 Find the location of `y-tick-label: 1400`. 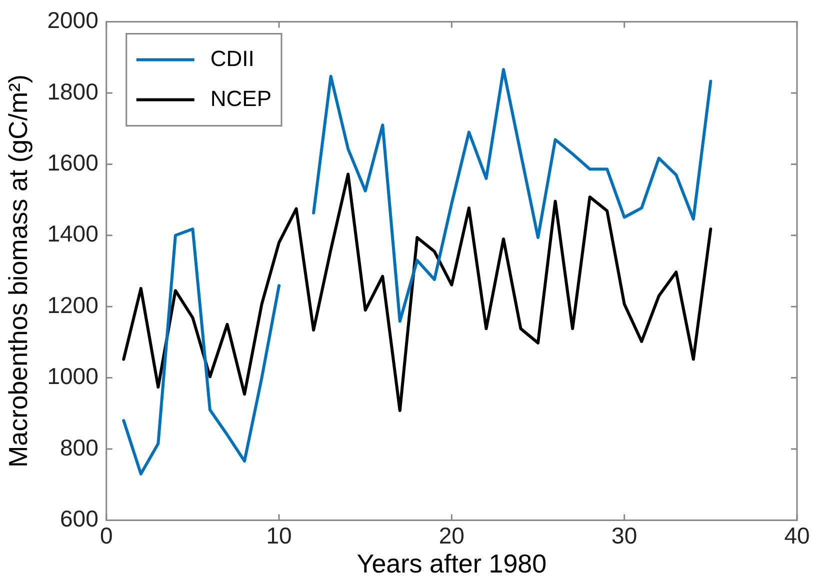

y-tick-label: 1400 is located at coordinates (72, 233).